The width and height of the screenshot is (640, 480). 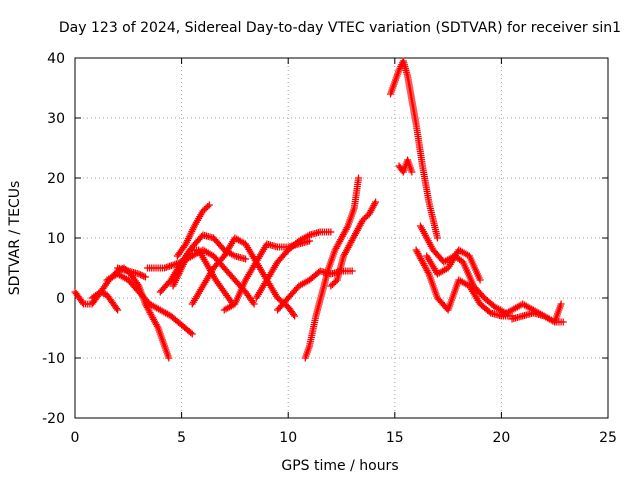 What do you see at coordinates (15, 238) in the screenshot?
I see `y-axis-label: SDTVAR / TECUs` at bounding box center [15, 238].